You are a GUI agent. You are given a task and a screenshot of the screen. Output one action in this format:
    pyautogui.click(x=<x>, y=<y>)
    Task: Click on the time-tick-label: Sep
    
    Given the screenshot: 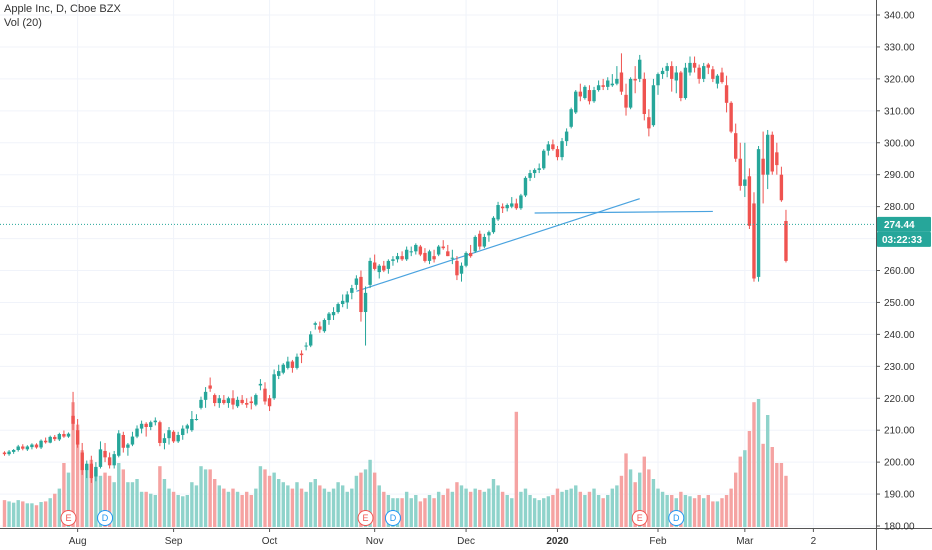 What is the action you would take?
    pyautogui.click(x=174, y=541)
    